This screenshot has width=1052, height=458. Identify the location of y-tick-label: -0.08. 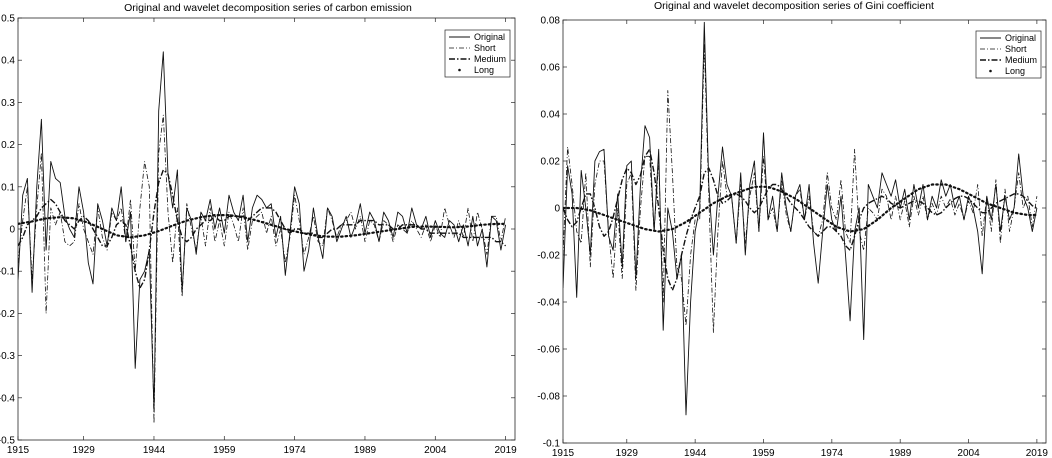
(548, 397).